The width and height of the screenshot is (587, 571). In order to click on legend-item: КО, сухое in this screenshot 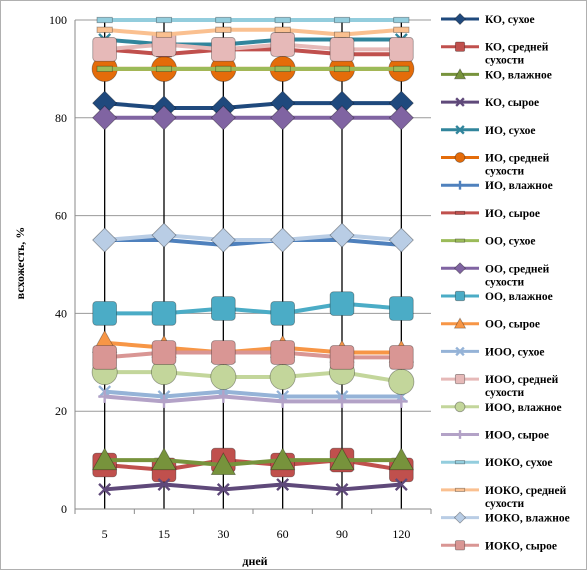, I will do `click(488, 19)`.